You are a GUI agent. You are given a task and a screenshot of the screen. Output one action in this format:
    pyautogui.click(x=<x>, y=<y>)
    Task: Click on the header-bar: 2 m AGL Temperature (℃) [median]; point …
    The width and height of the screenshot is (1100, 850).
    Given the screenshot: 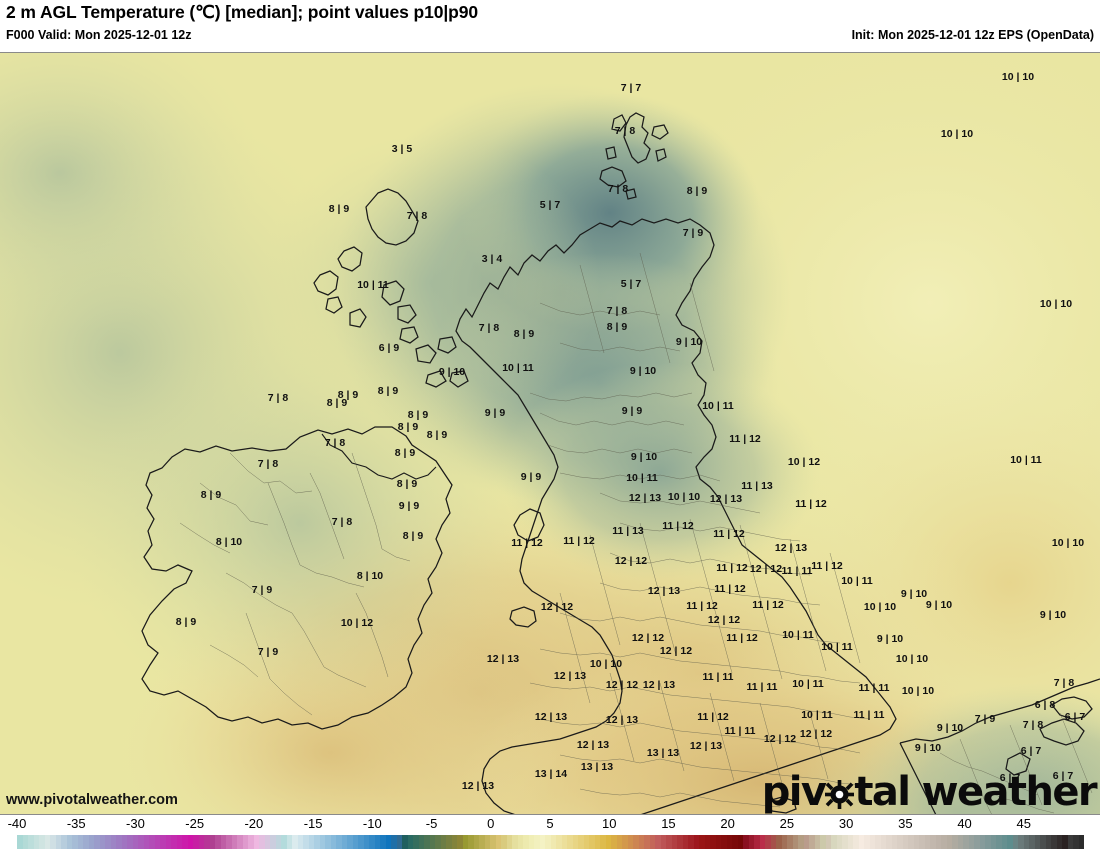 What is the action you would take?
    pyautogui.click(x=550, y=26)
    